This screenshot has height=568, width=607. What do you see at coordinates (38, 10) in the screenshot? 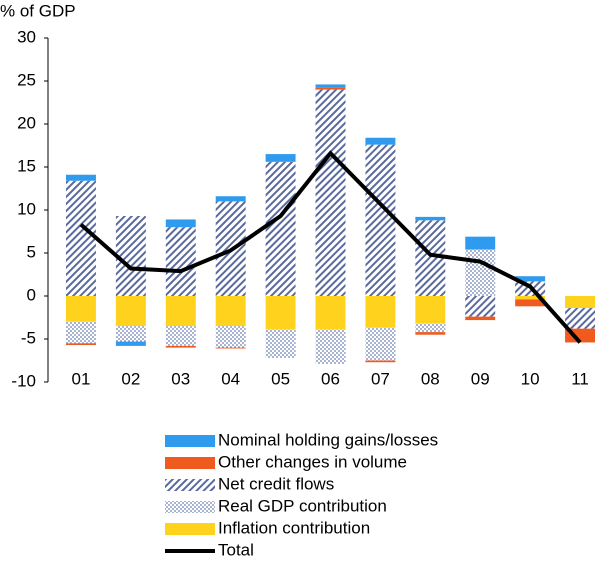
I see `chart-title: % of GDP` at bounding box center [38, 10].